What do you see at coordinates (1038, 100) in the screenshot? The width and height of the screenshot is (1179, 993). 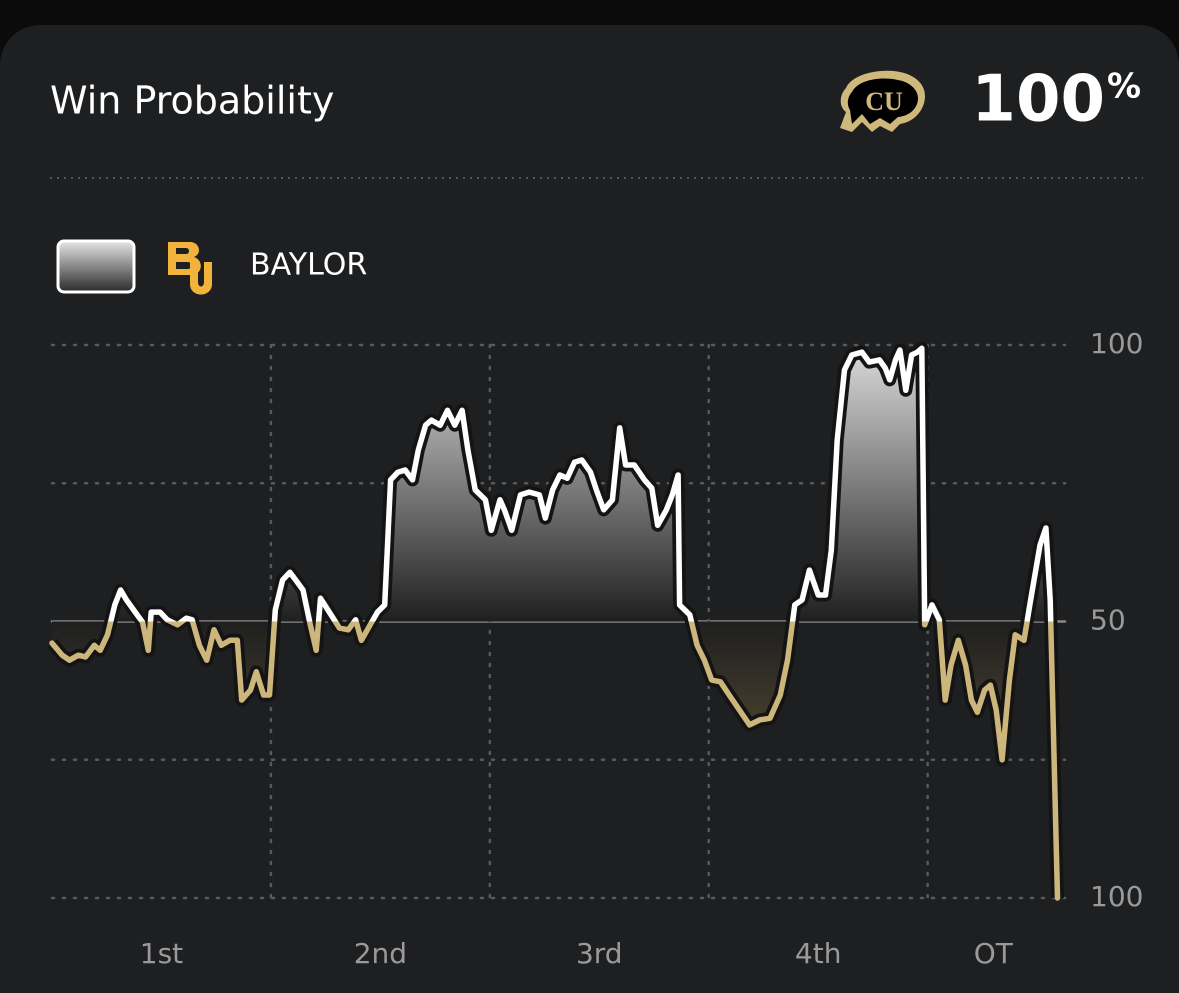 I see `leader-probability: 100` at bounding box center [1038, 100].